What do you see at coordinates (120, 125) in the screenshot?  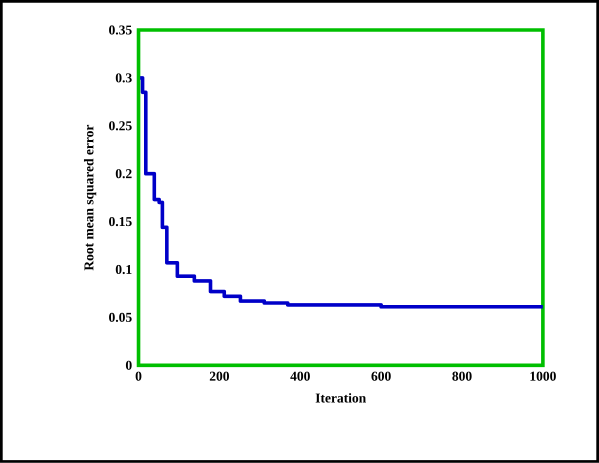 I see `y-tick-label: 0.25` at bounding box center [120, 125].